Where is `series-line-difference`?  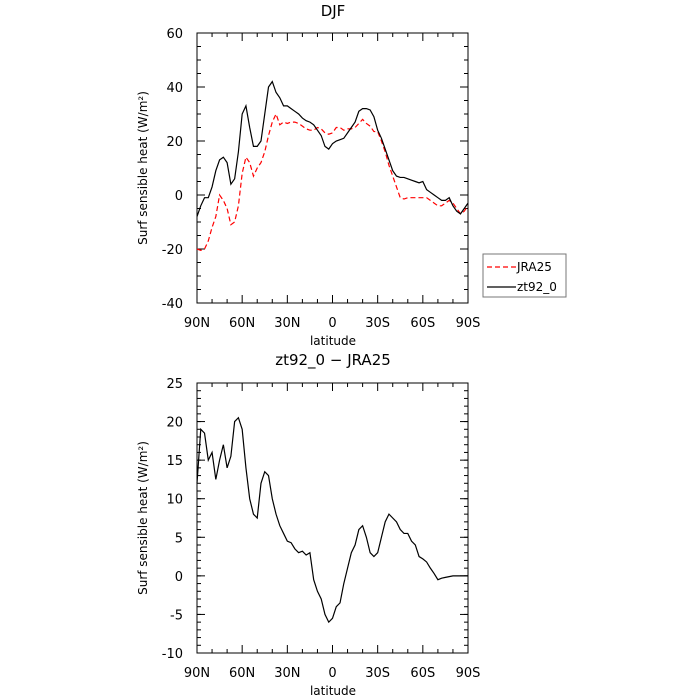 series-line-difference is located at coordinates (332, 520).